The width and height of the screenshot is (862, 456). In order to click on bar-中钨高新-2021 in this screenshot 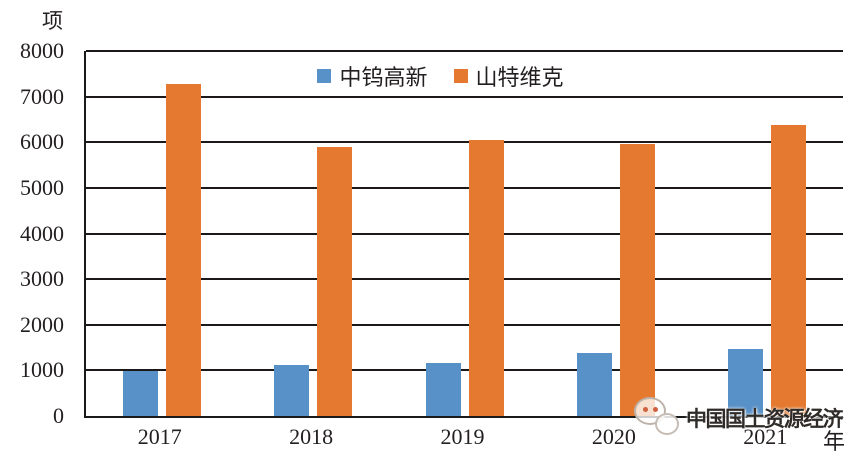, I will do `click(745, 382)`.